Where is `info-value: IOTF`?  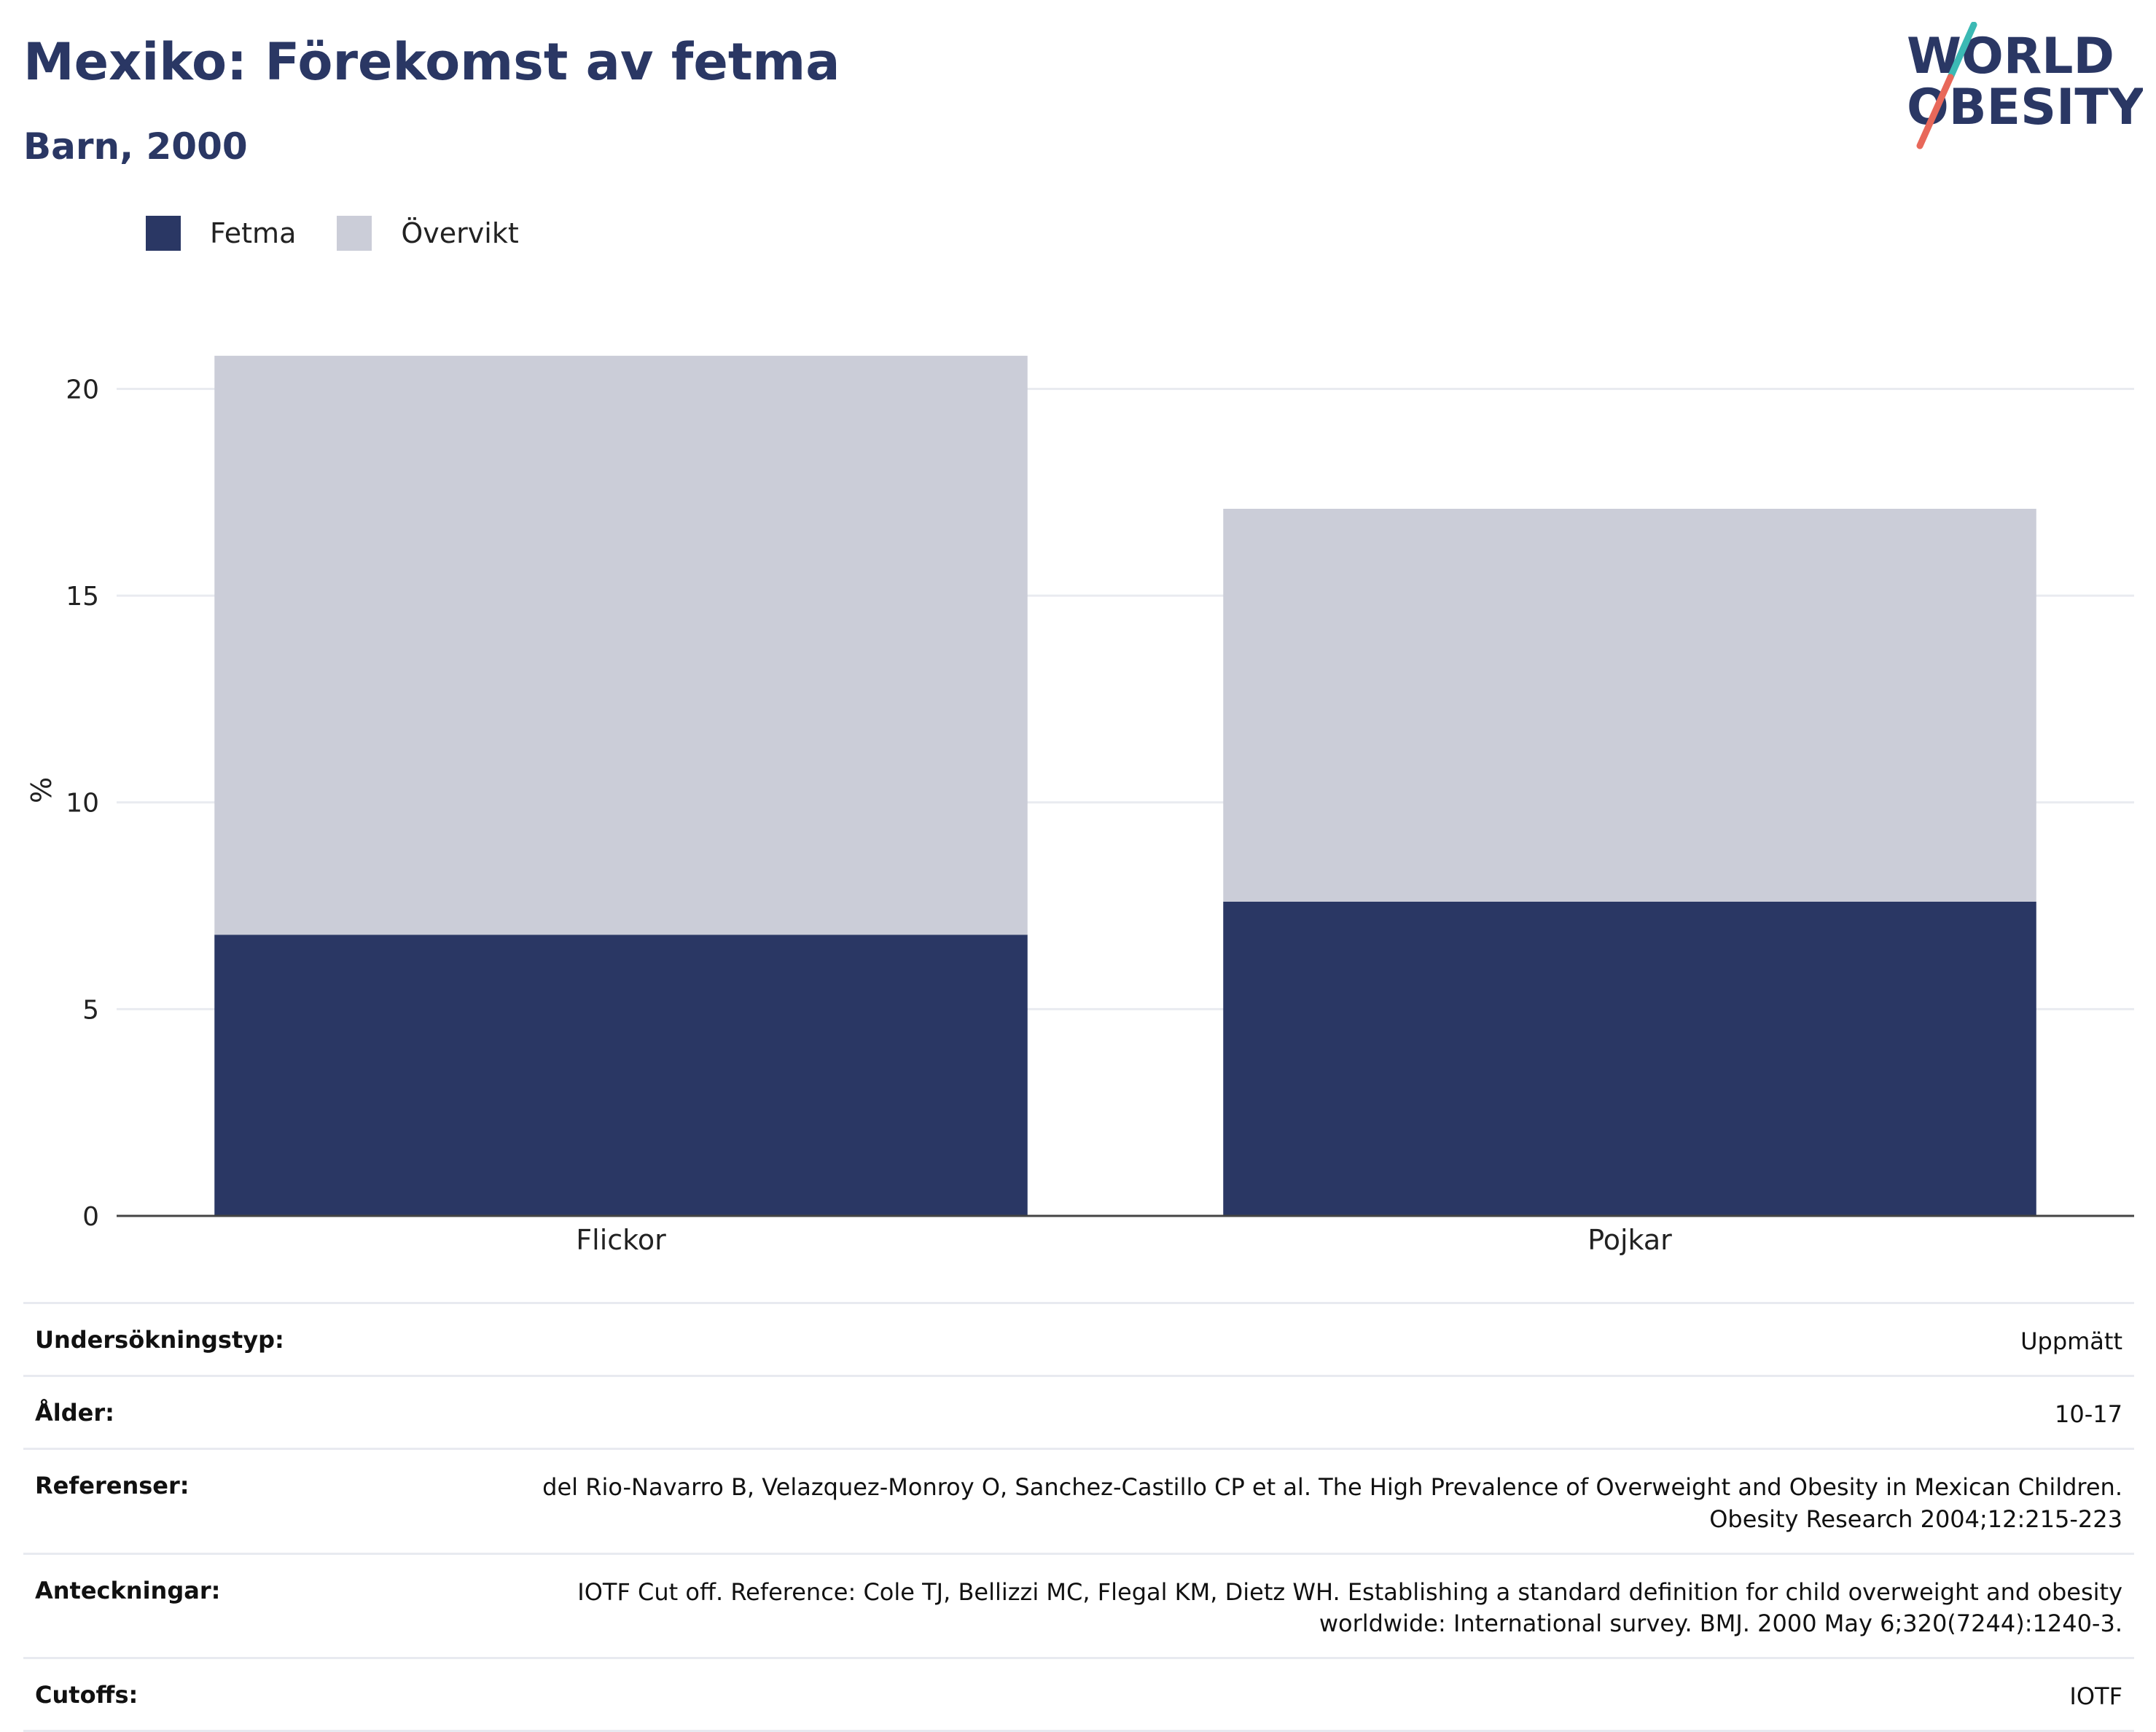 info-value: IOTF is located at coordinates (2096, 1696).